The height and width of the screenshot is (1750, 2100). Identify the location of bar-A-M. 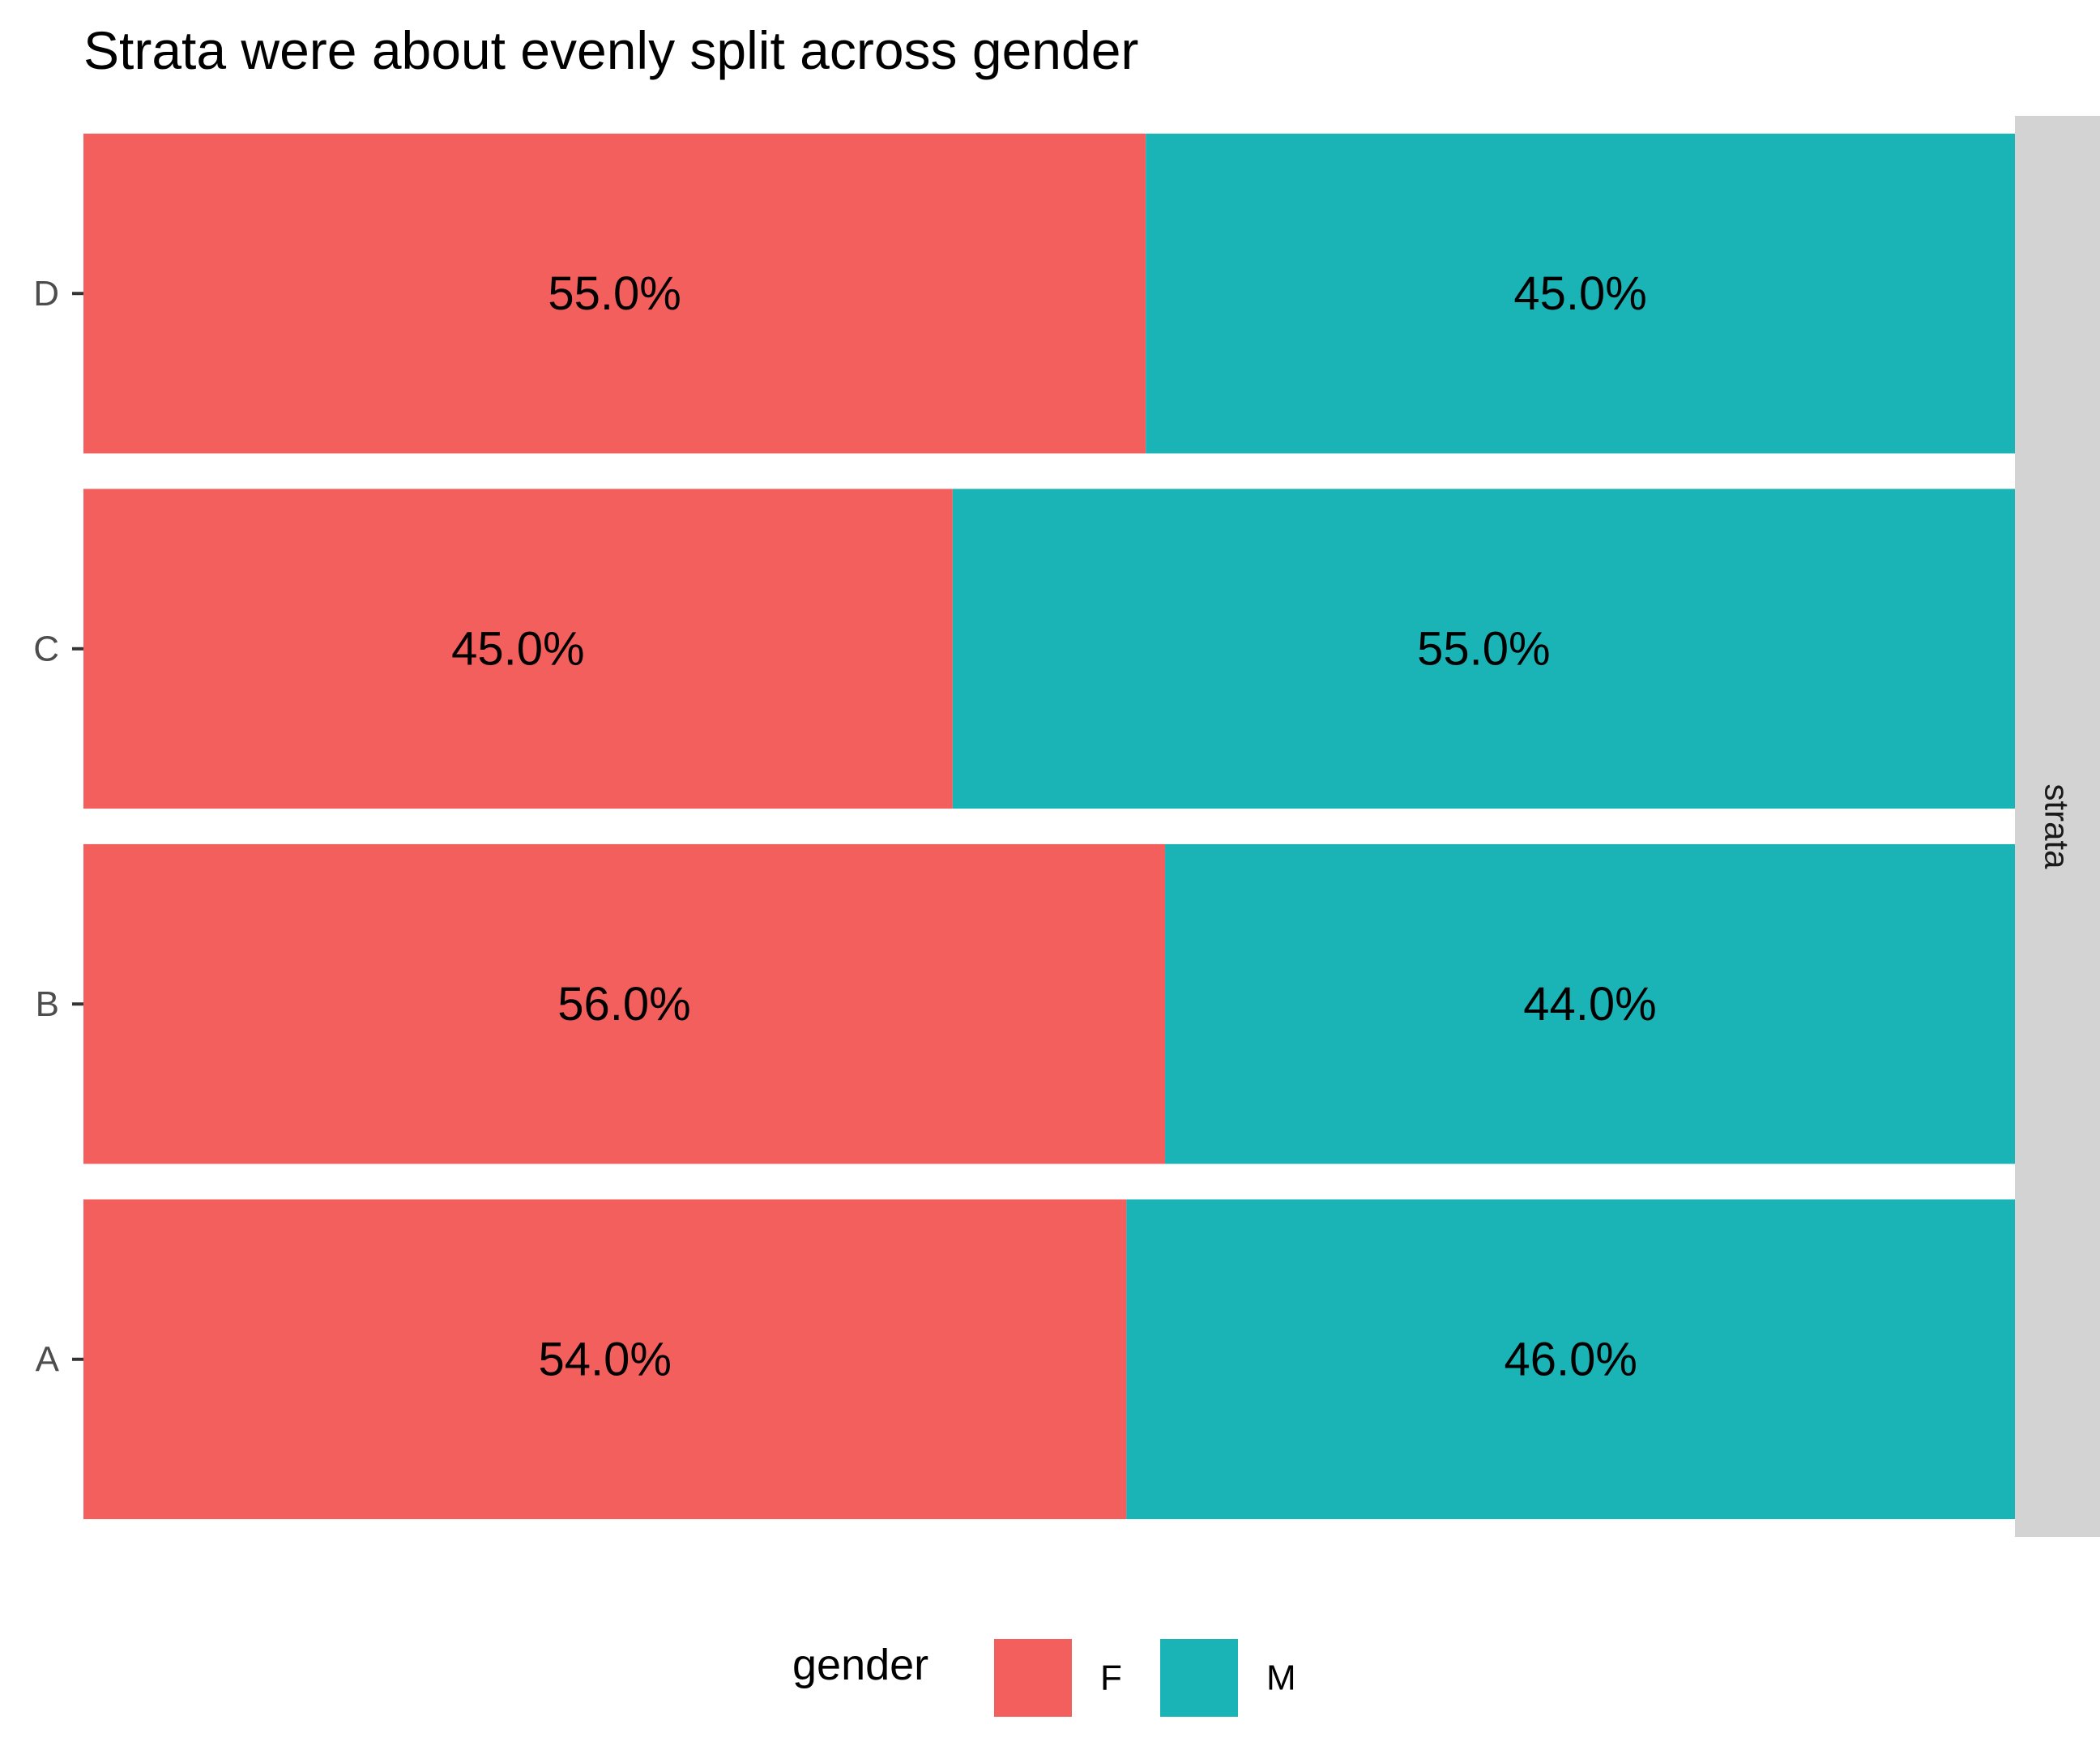
(1570, 1359).